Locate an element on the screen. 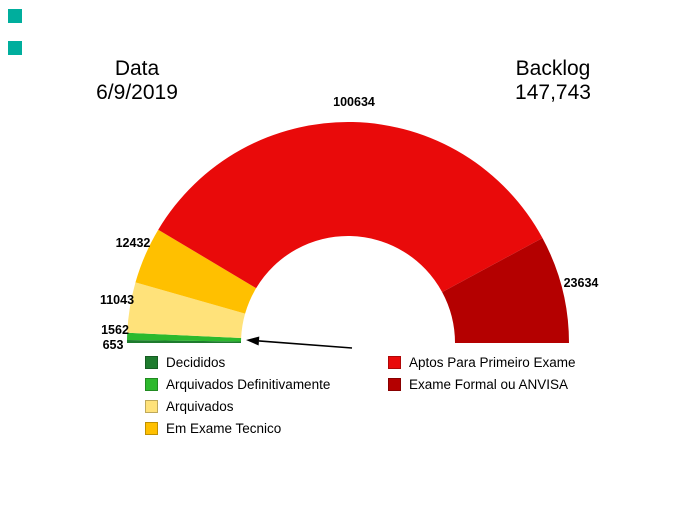 This screenshot has width=688, height=522. legend-item-arquivados: Arquivados is located at coordinates (237, 406).